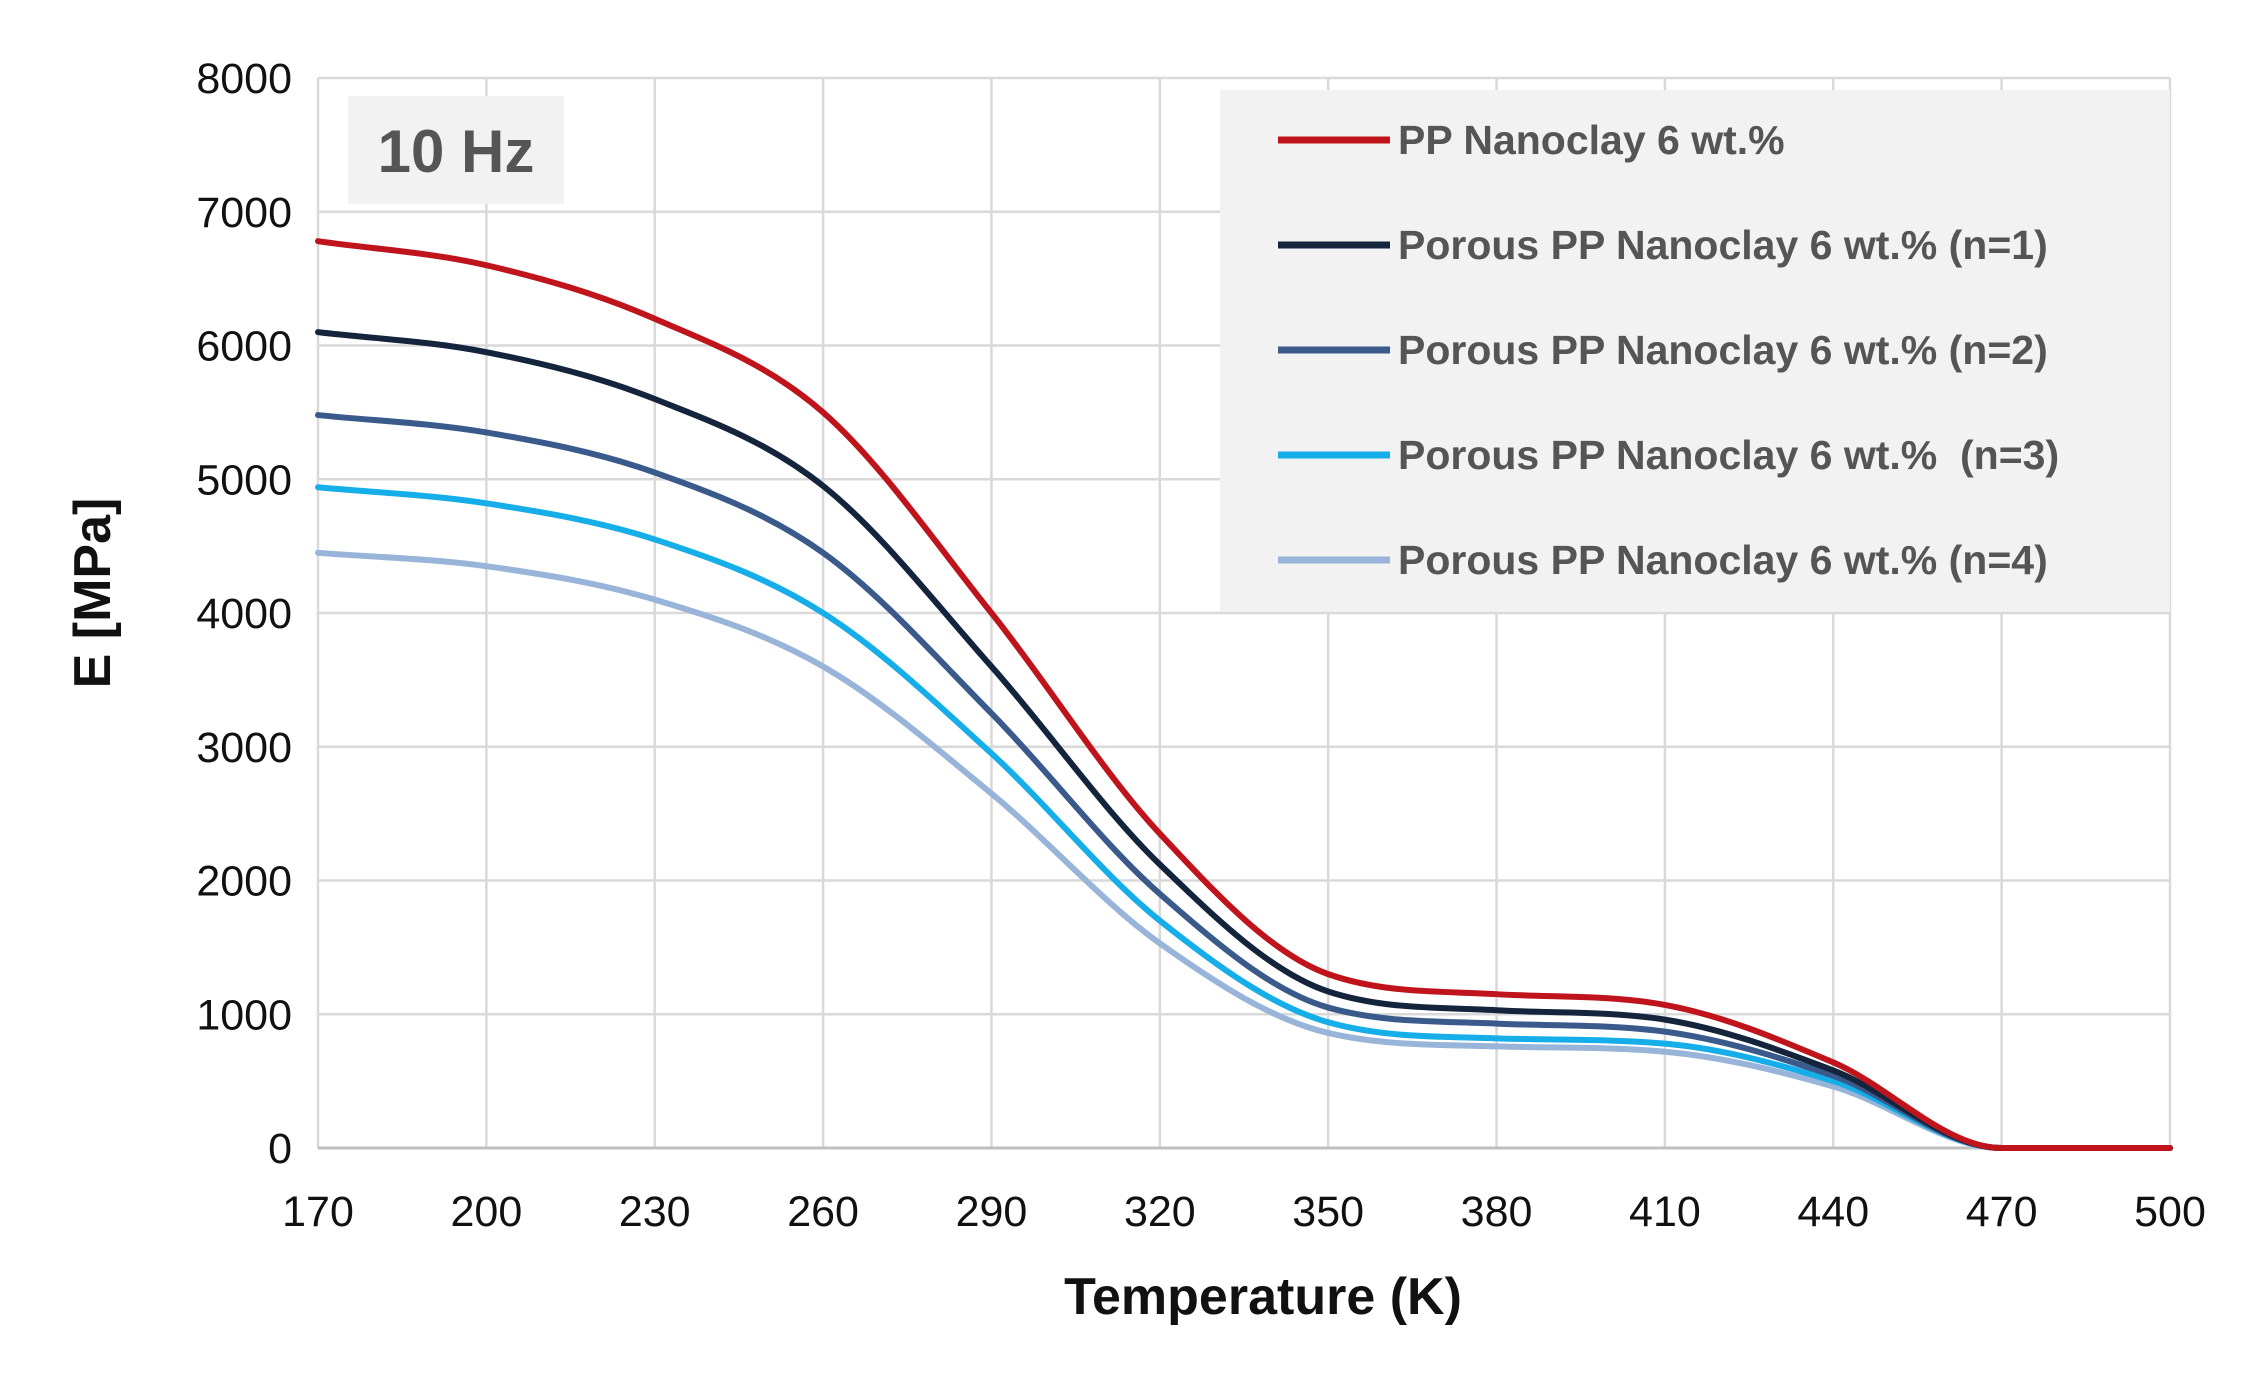  I want to click on x-tick-label: 350, so click(1328, 1212).